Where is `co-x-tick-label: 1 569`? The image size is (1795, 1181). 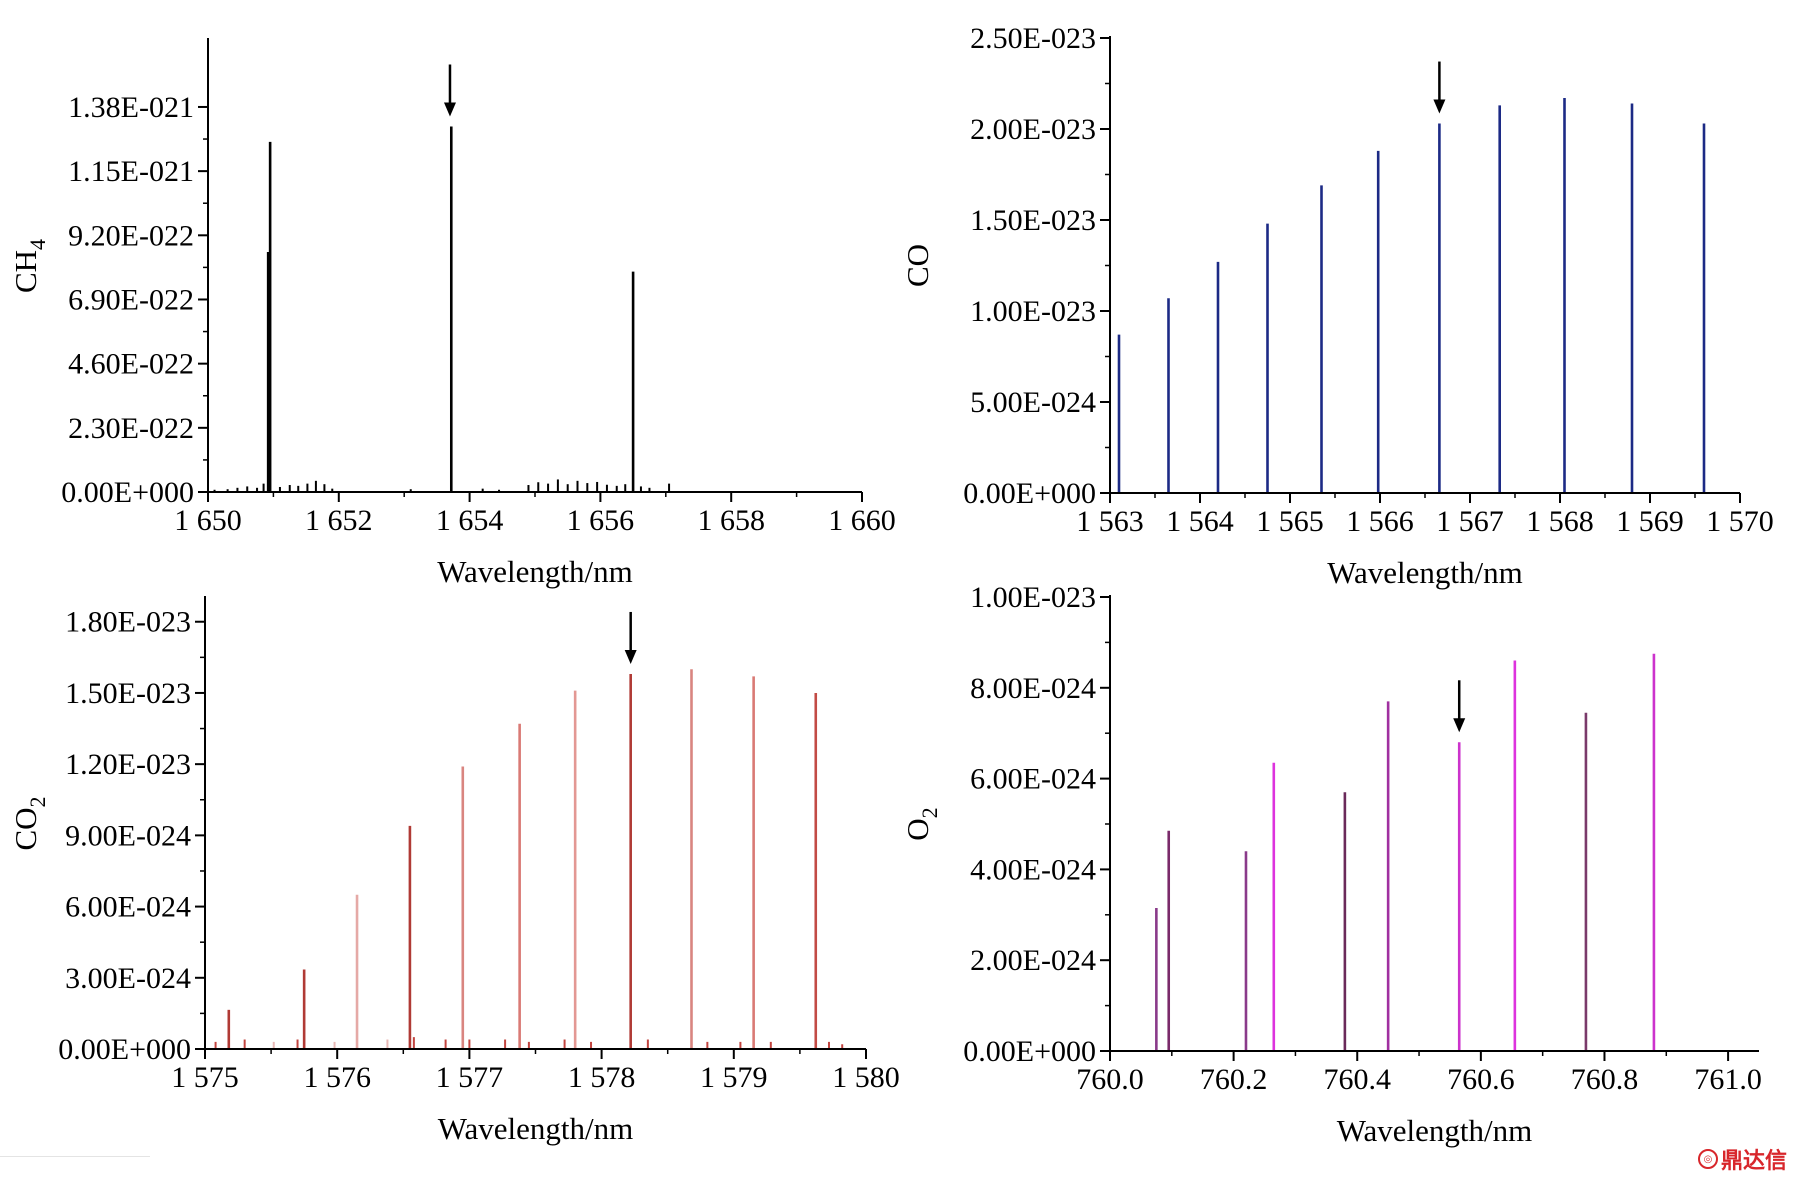 co-x-tick-label: 1 569 is located at coordinates (1650, 521).